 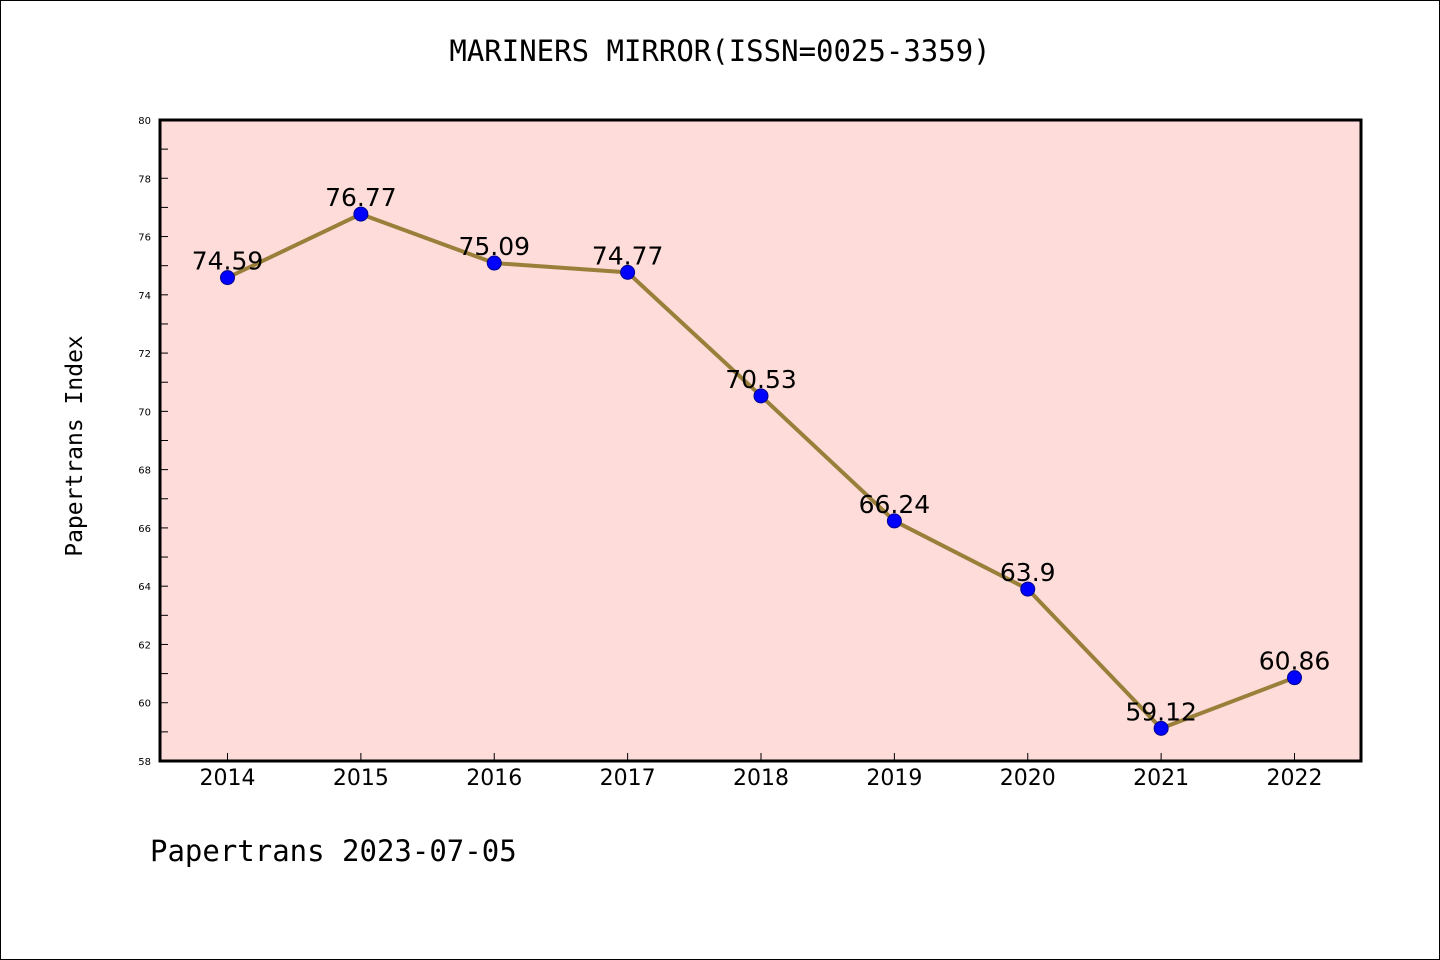 What do you see at coordinates (1295, 778) in the screenshot?
I see `x-tick-label: 2022` at bounding box center [1295, 778].